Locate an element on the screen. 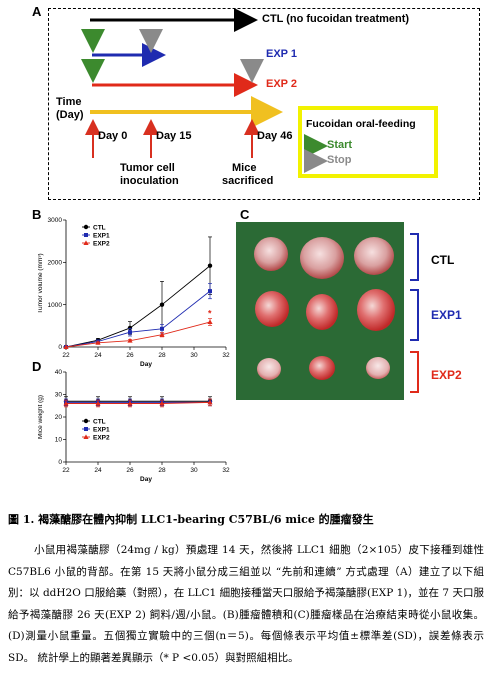  y-tick-label: 20 is located at coordinates (59, 417).